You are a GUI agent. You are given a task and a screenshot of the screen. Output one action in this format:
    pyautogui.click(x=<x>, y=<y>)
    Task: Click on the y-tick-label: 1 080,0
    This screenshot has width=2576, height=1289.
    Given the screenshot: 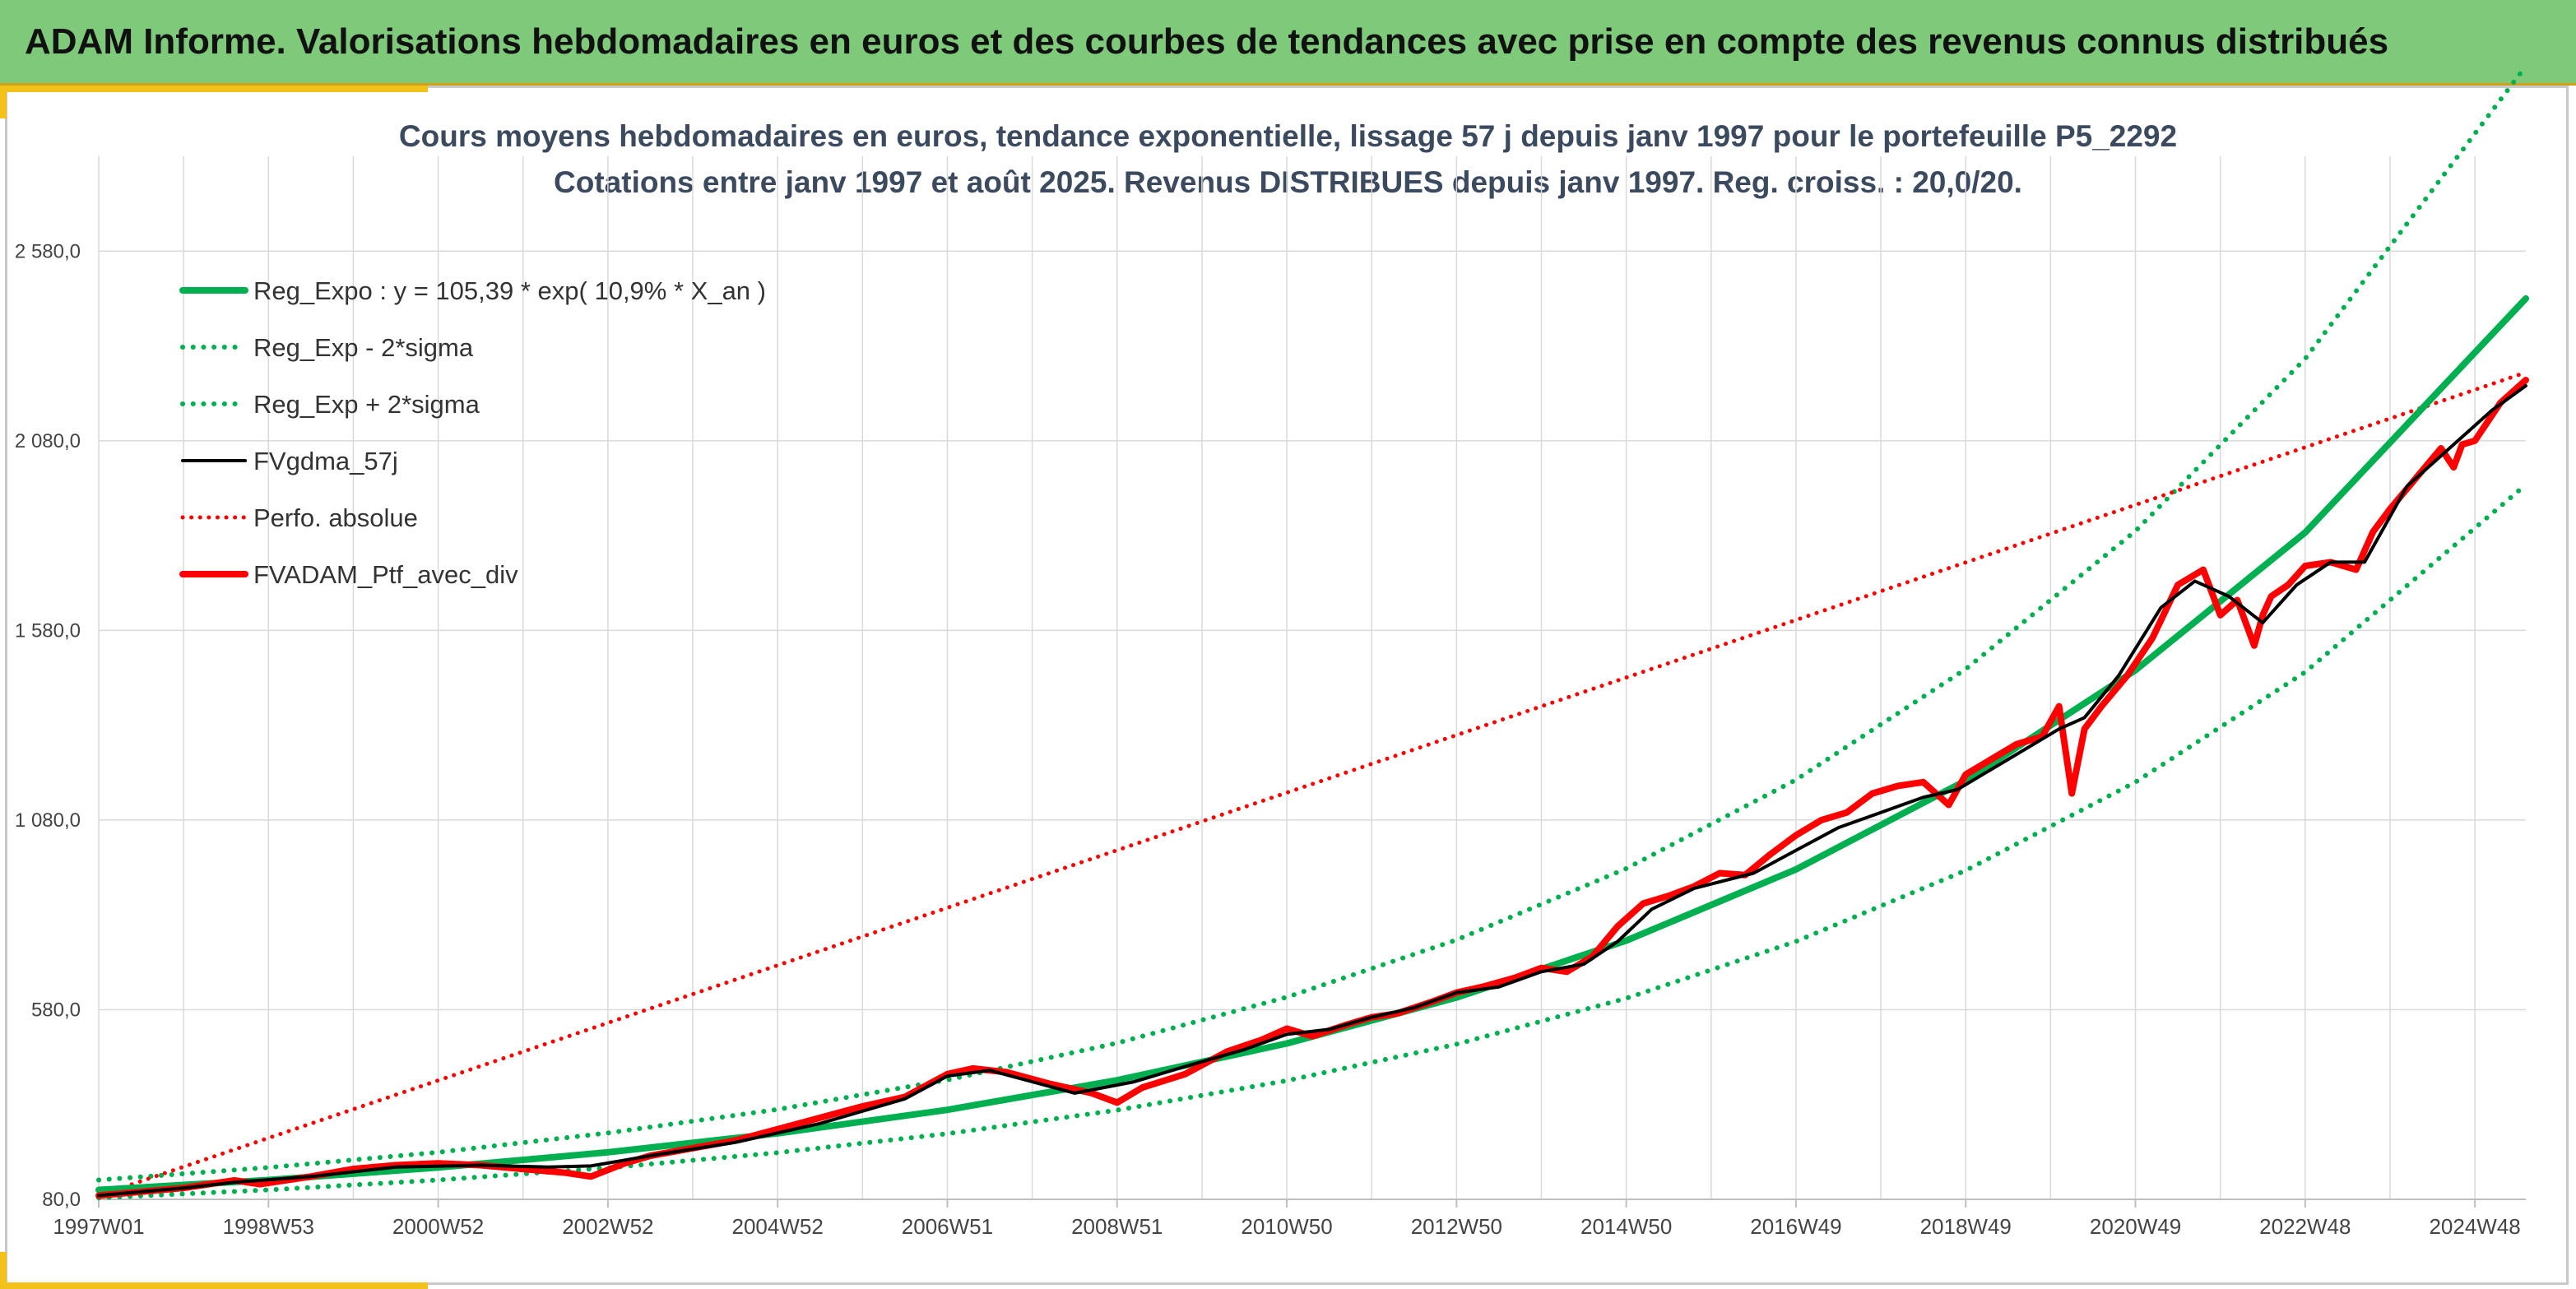 What is the action you would take?
    pyautogui.click(x=48, y=820)
    